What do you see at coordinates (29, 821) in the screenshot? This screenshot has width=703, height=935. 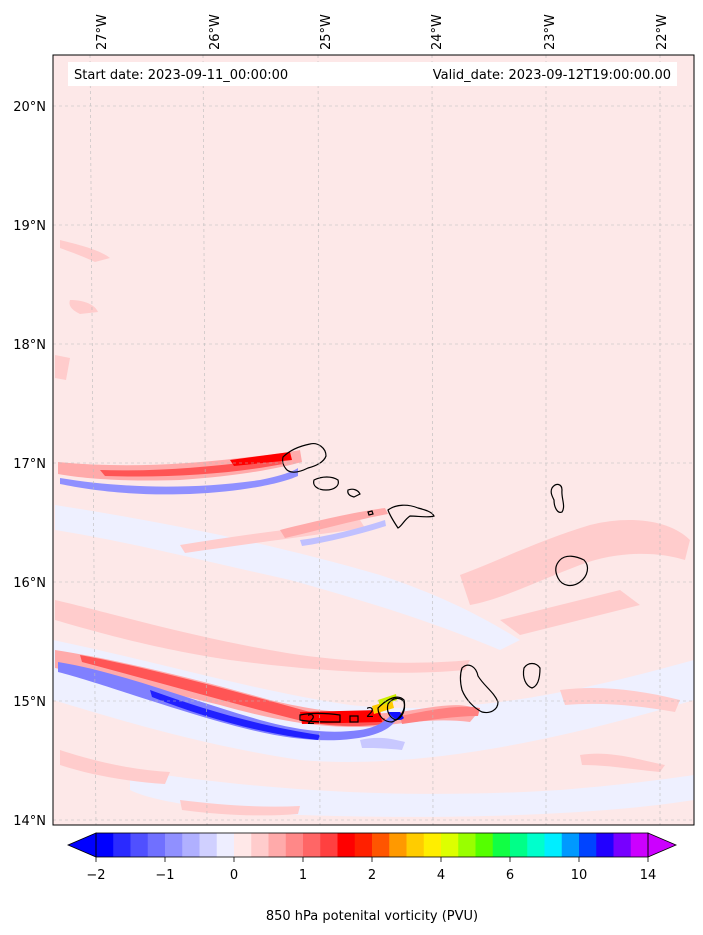 I see `lat-label: 14°N` at bounding box center [29, 821].